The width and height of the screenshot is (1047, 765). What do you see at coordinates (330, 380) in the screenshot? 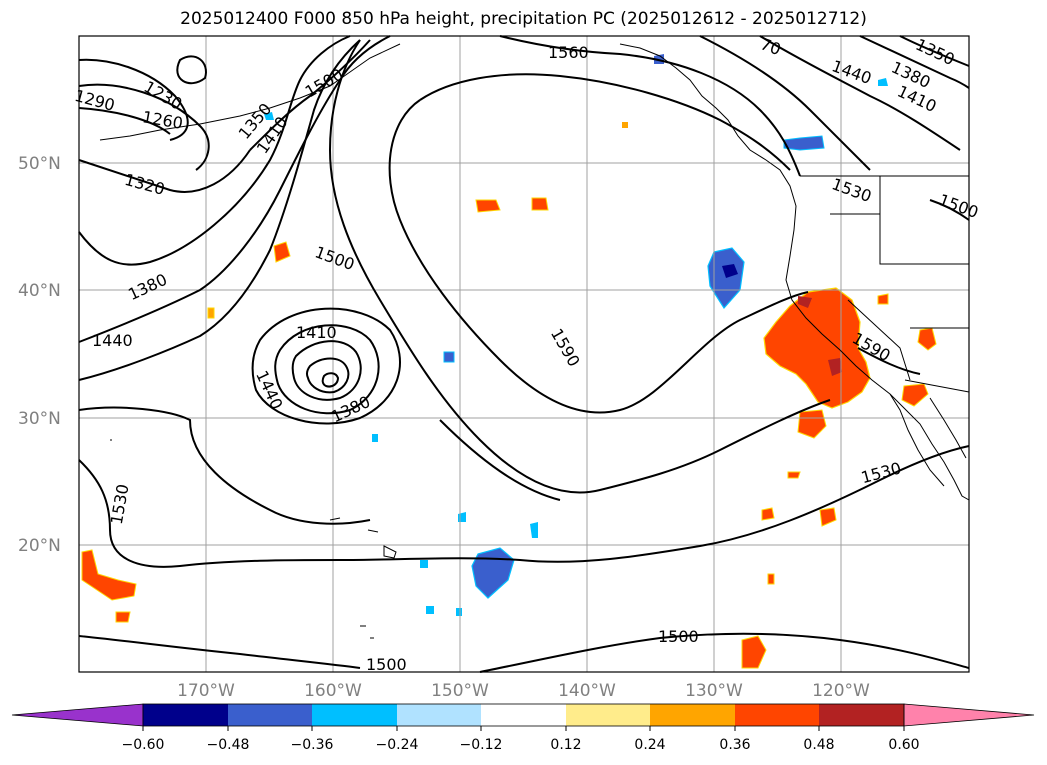
I see `contour-1350-core` at bounding box center [330, 380].